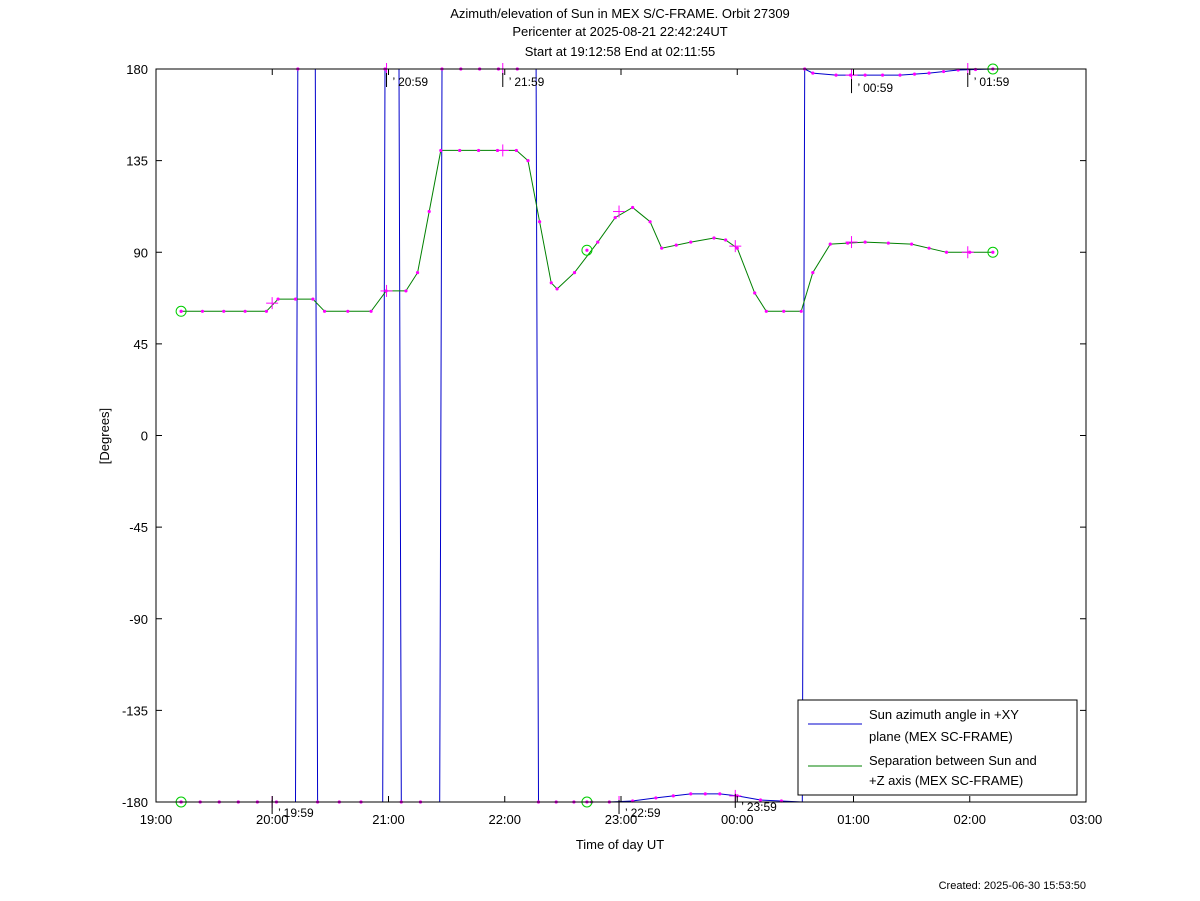 Image resolution: width=1200 pixels, height=901 pixels. I want to click on created-timestamp: Created: 2025-06-30 15:53:50, so click(1012, 886).